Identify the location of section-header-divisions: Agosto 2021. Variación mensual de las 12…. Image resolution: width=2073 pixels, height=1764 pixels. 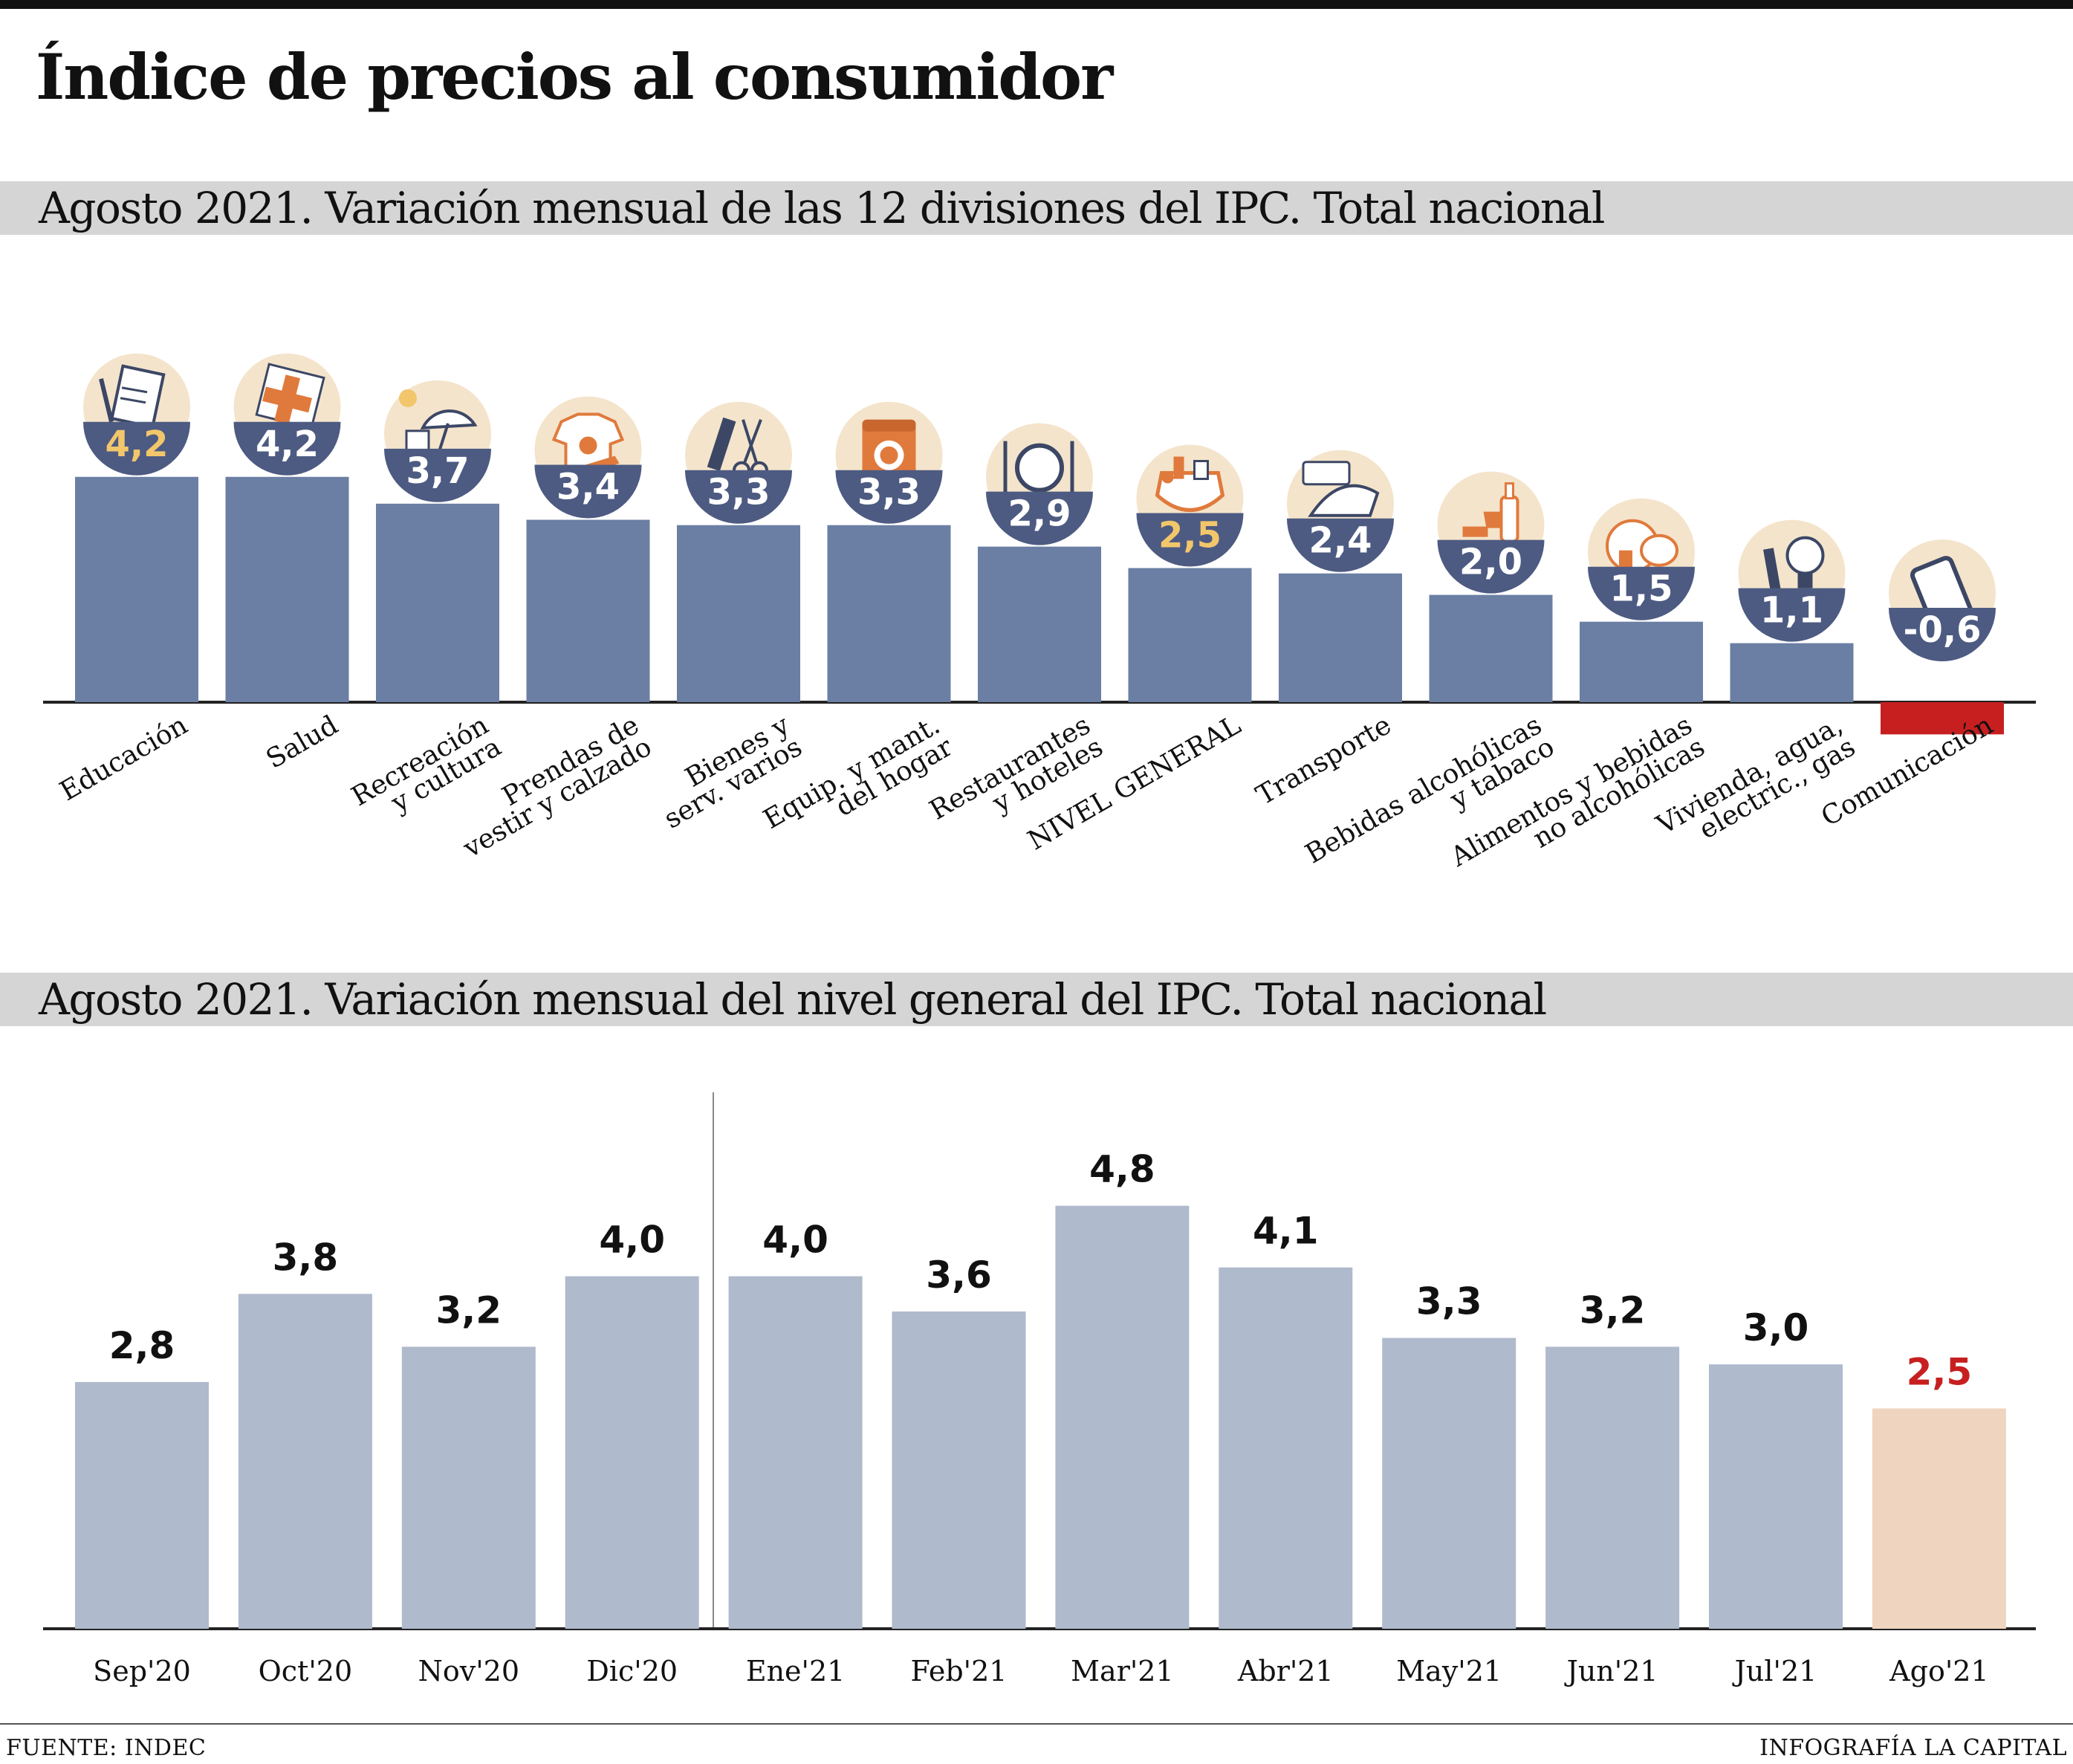
(1036, 208).